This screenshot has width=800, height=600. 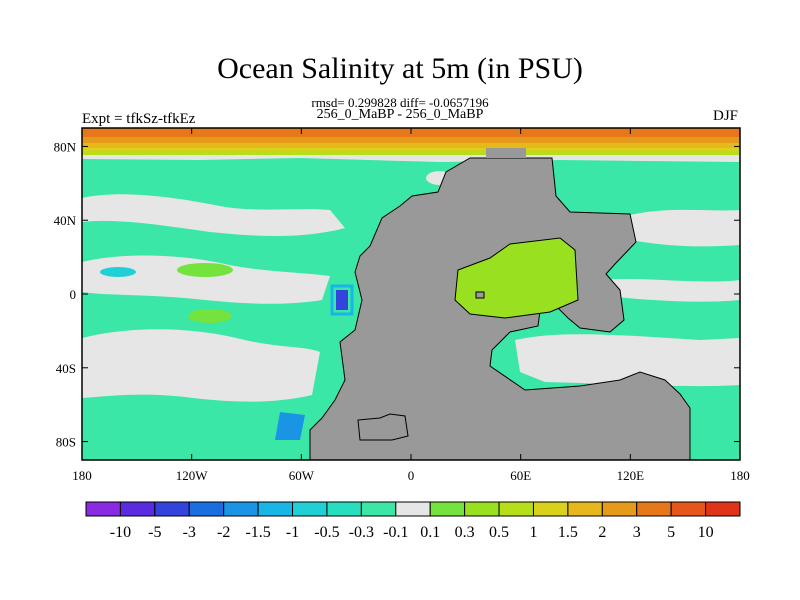 What do you see at coordinates (685, 228) in the screenshot?
I see `east-pacific-neutral` at bounding box center [685, 228].